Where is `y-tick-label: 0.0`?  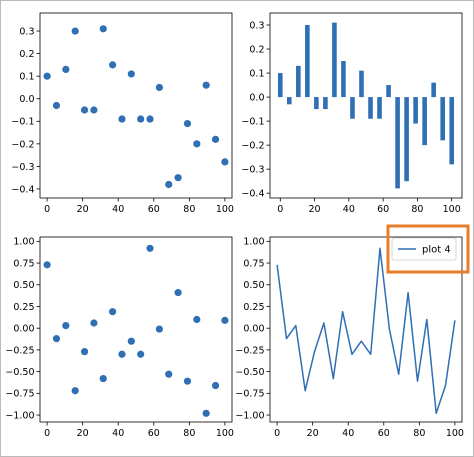 y-tick-label: 0.0 is located at coordinates (26, 99).